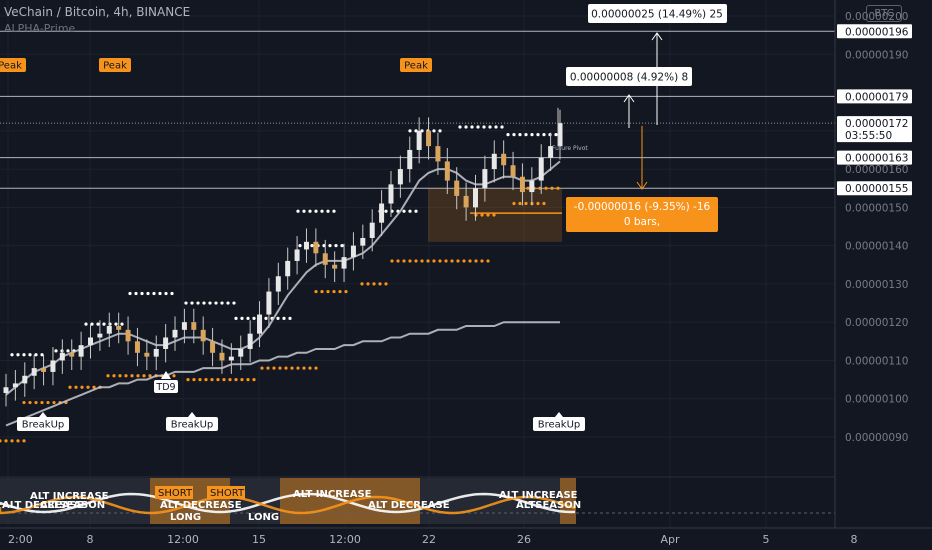 Image resolution: width=932 pixels, height=550 pixels. Describe the element at coordinates (670, 539) in the screenshot. I see `x-axis-tick: Apr` at that location.